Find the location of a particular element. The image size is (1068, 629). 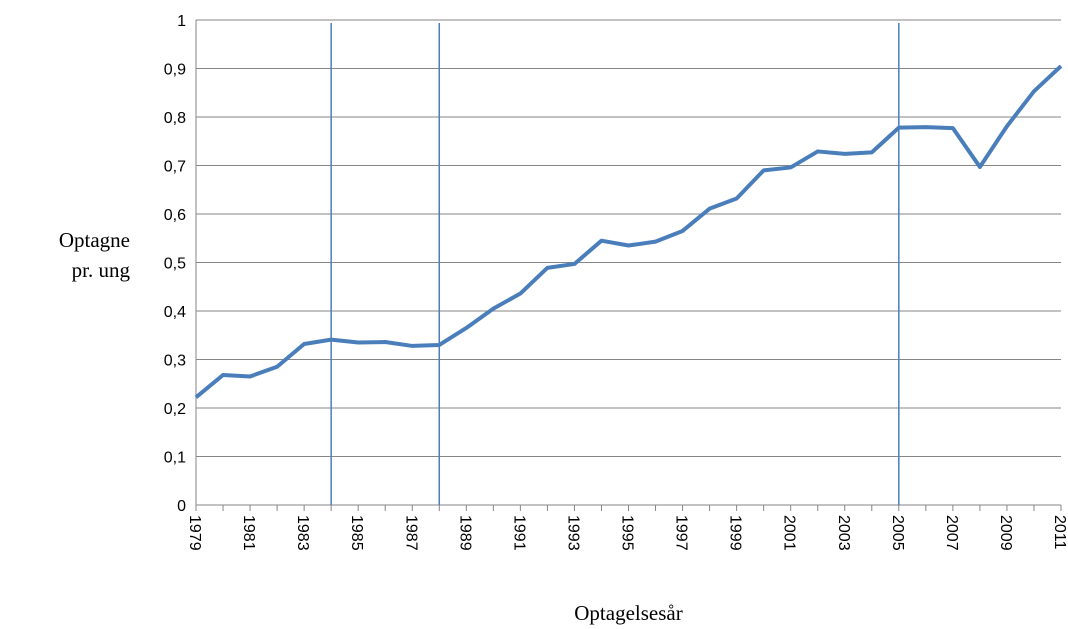

x-tick-label: 2011 is located at coordinates (1059, 532).